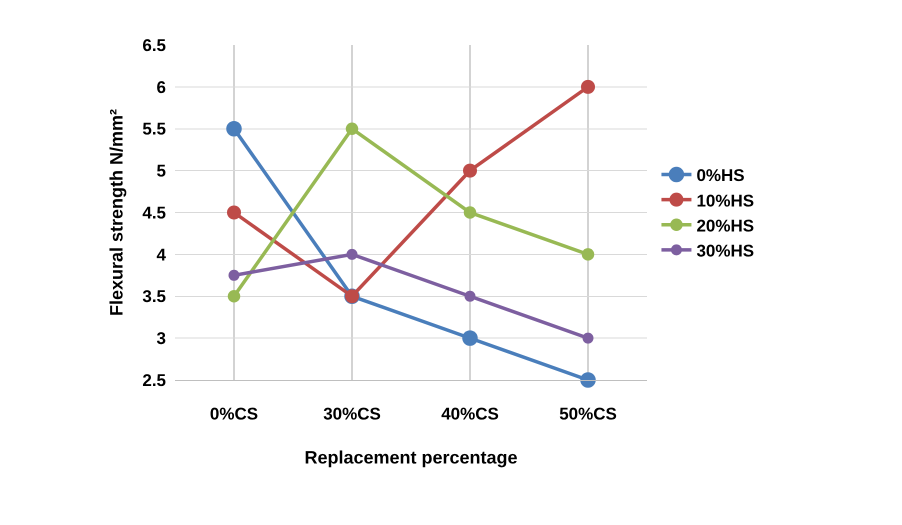 This screenshot has width=902, height=525. I want to click on y-tick-label: 4, so click(161, 254).